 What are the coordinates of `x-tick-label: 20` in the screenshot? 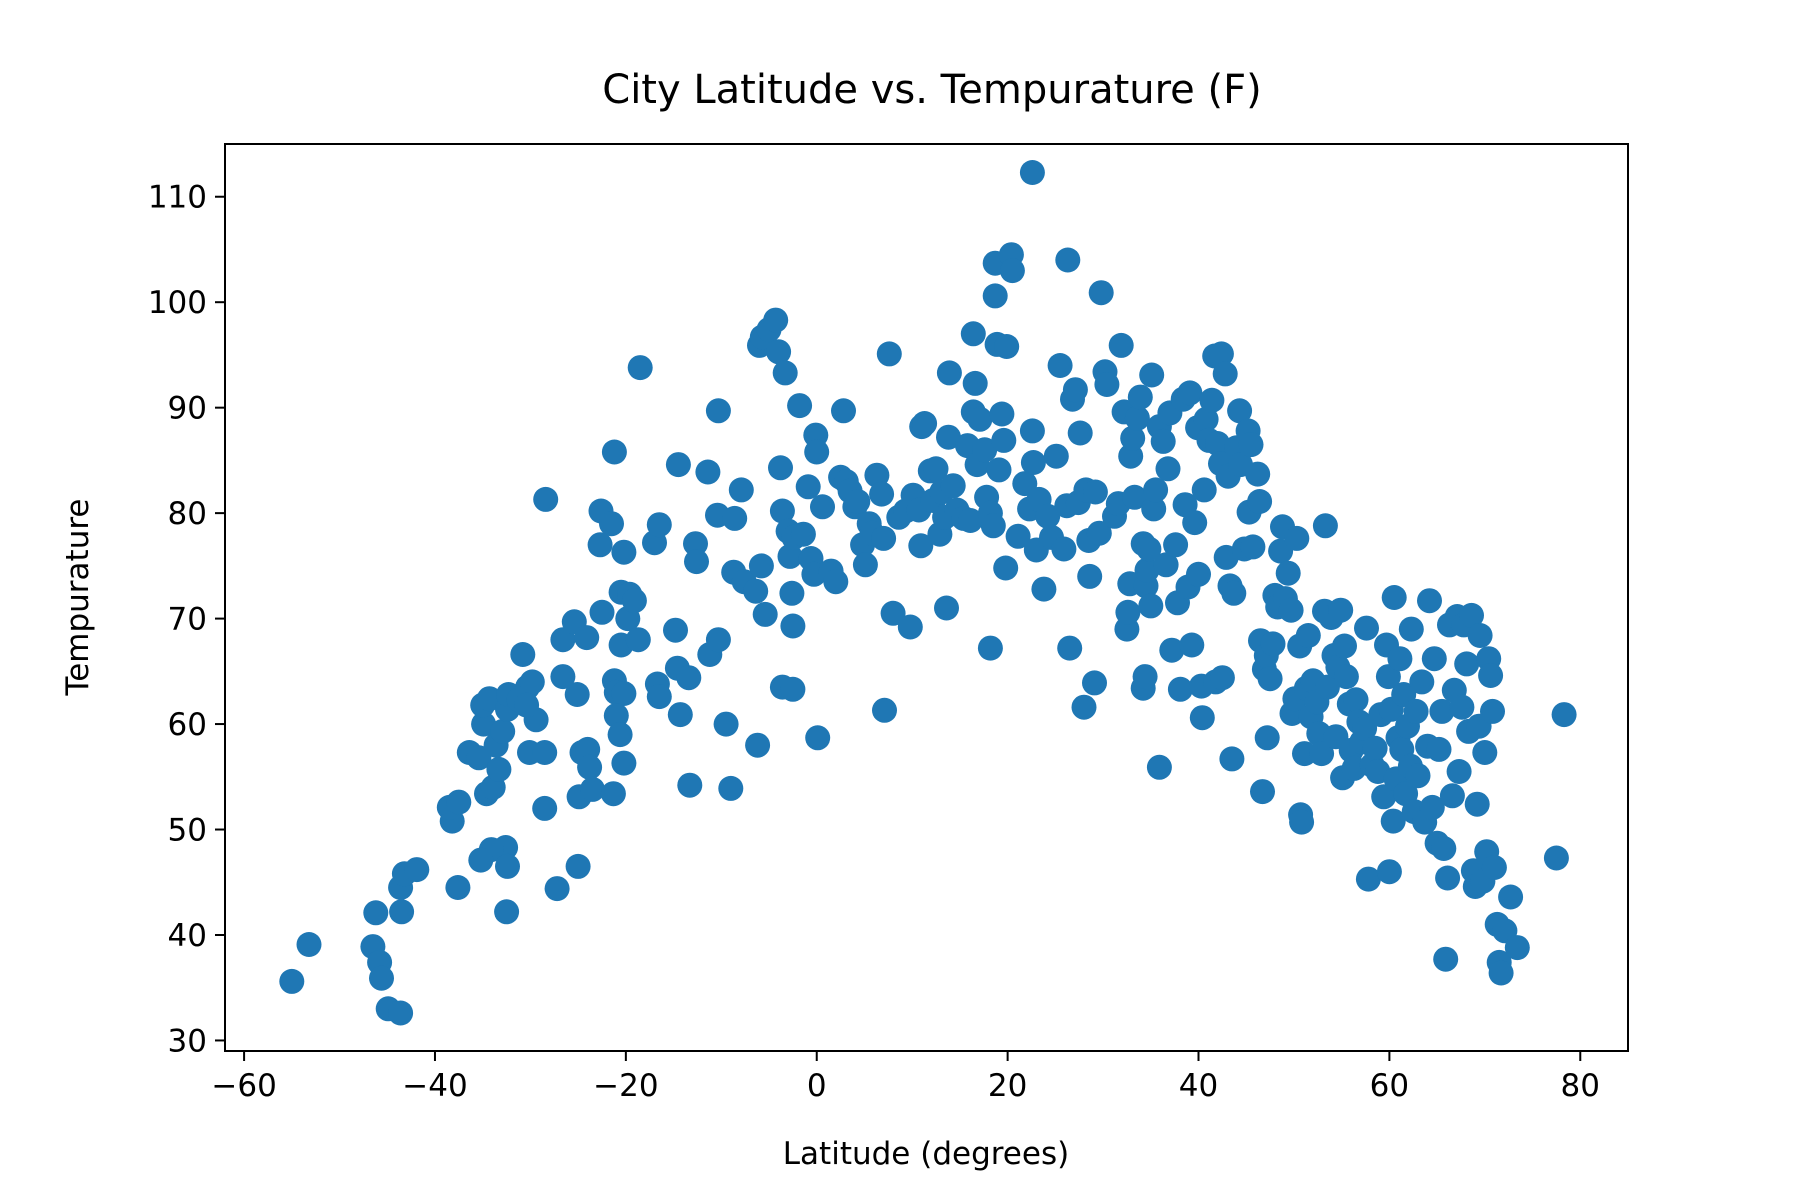 It's located at (1007, 1086).